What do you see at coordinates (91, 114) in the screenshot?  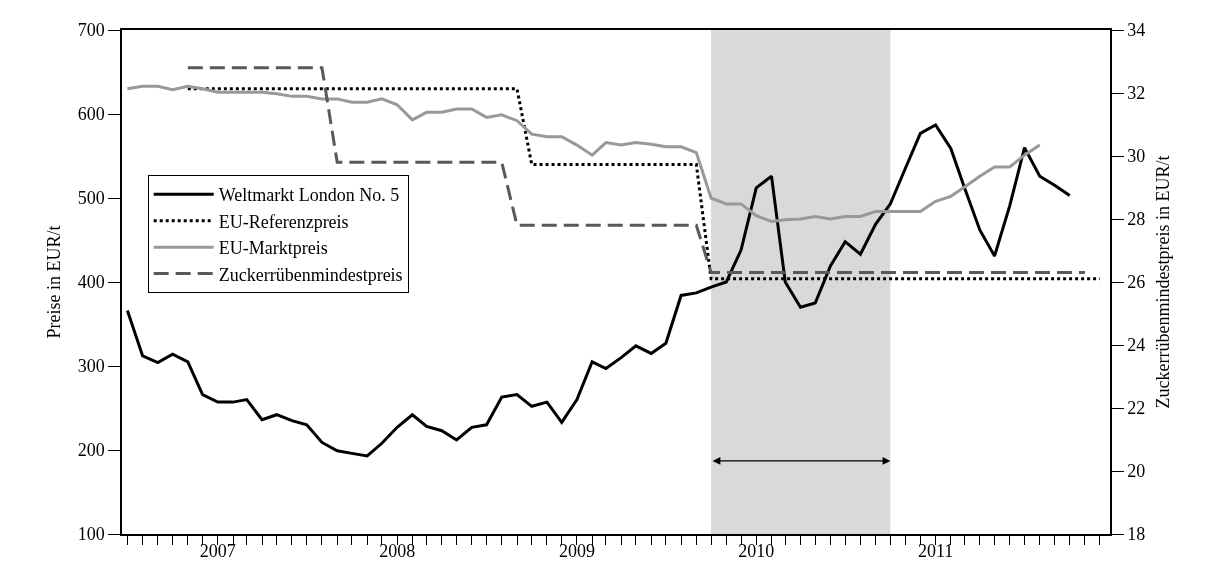 I see `y-tick-label: 600` at bounding box center [91, 114].